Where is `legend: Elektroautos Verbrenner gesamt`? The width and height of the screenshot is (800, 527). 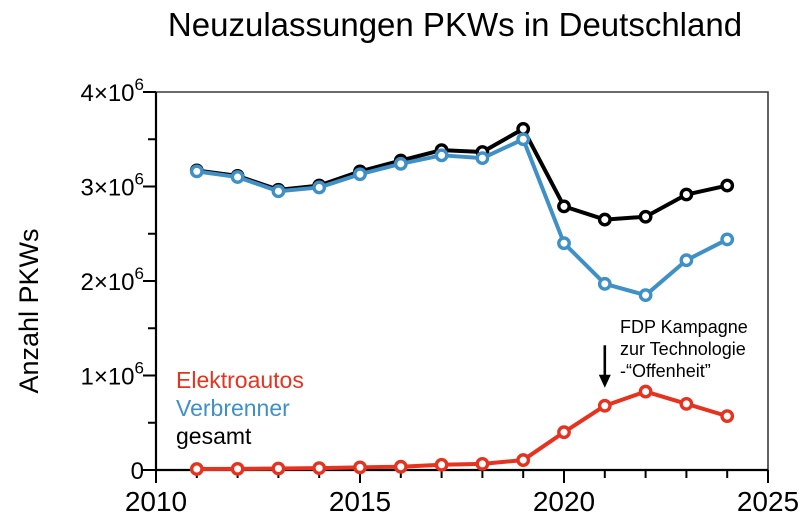 legend: Elektroautos Verbrenner gesamt is located at coordinates (240, 408).